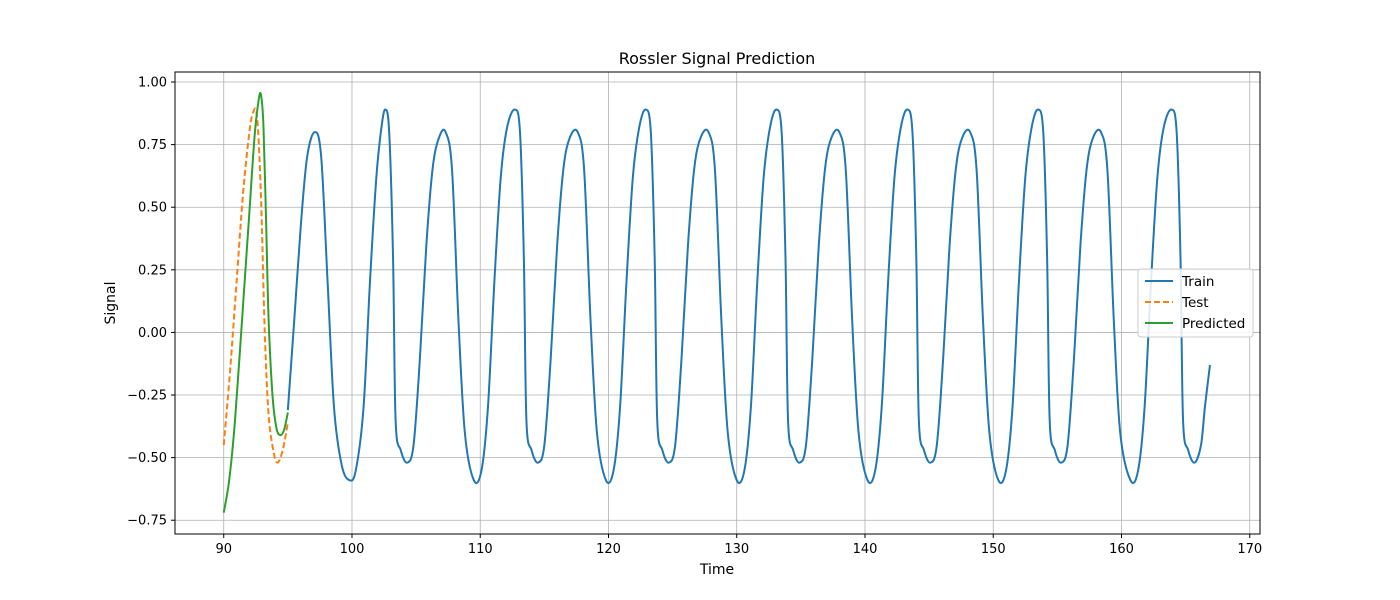  I want to click on x-tick-label: 140, so click(865, 549).